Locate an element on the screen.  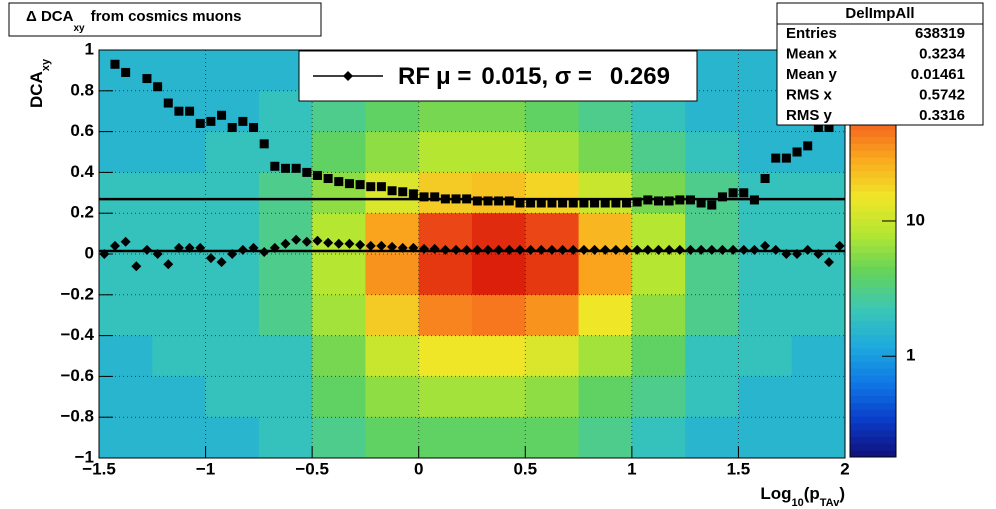
z-tick-label: 1 is located at coordinates (910, 355).